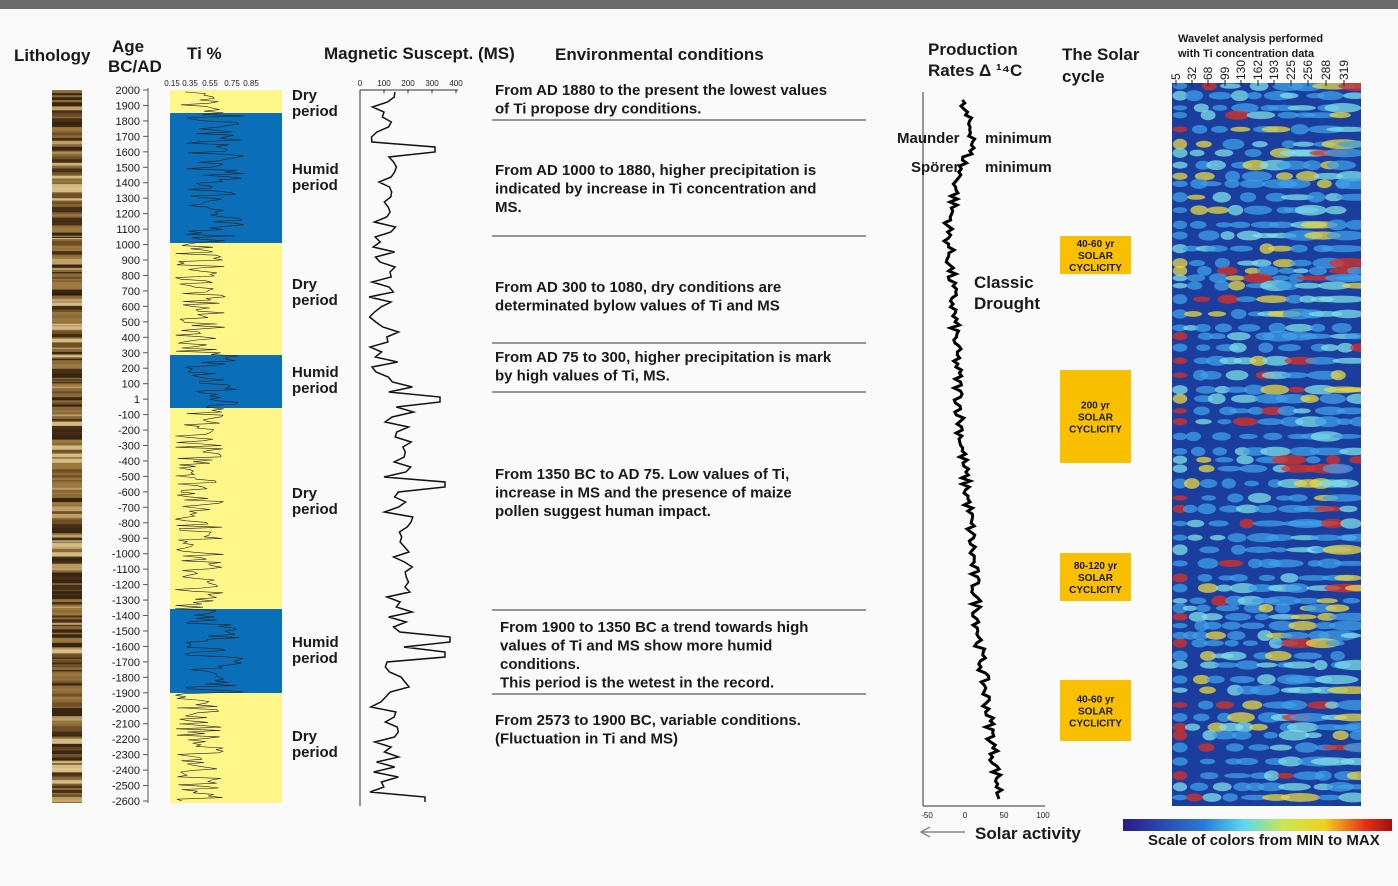 This screenshot has width=1398, height=886. What do you see at coordinates (126, 756) in the screenshot?
I see `age-label: -2300` at bounding box center [126, 756].